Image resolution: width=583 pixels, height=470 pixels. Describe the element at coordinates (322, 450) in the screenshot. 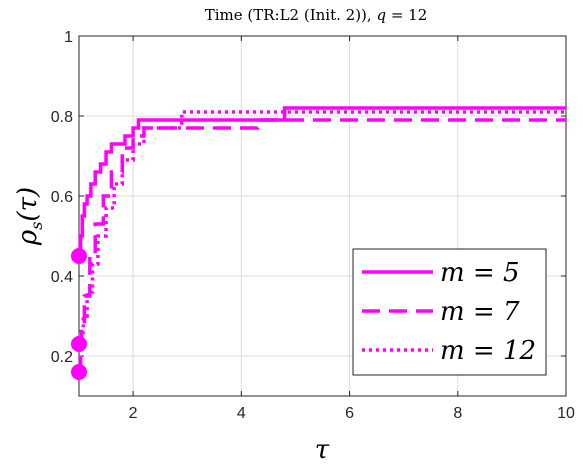

I see `x-axis-label: τ` at that location.